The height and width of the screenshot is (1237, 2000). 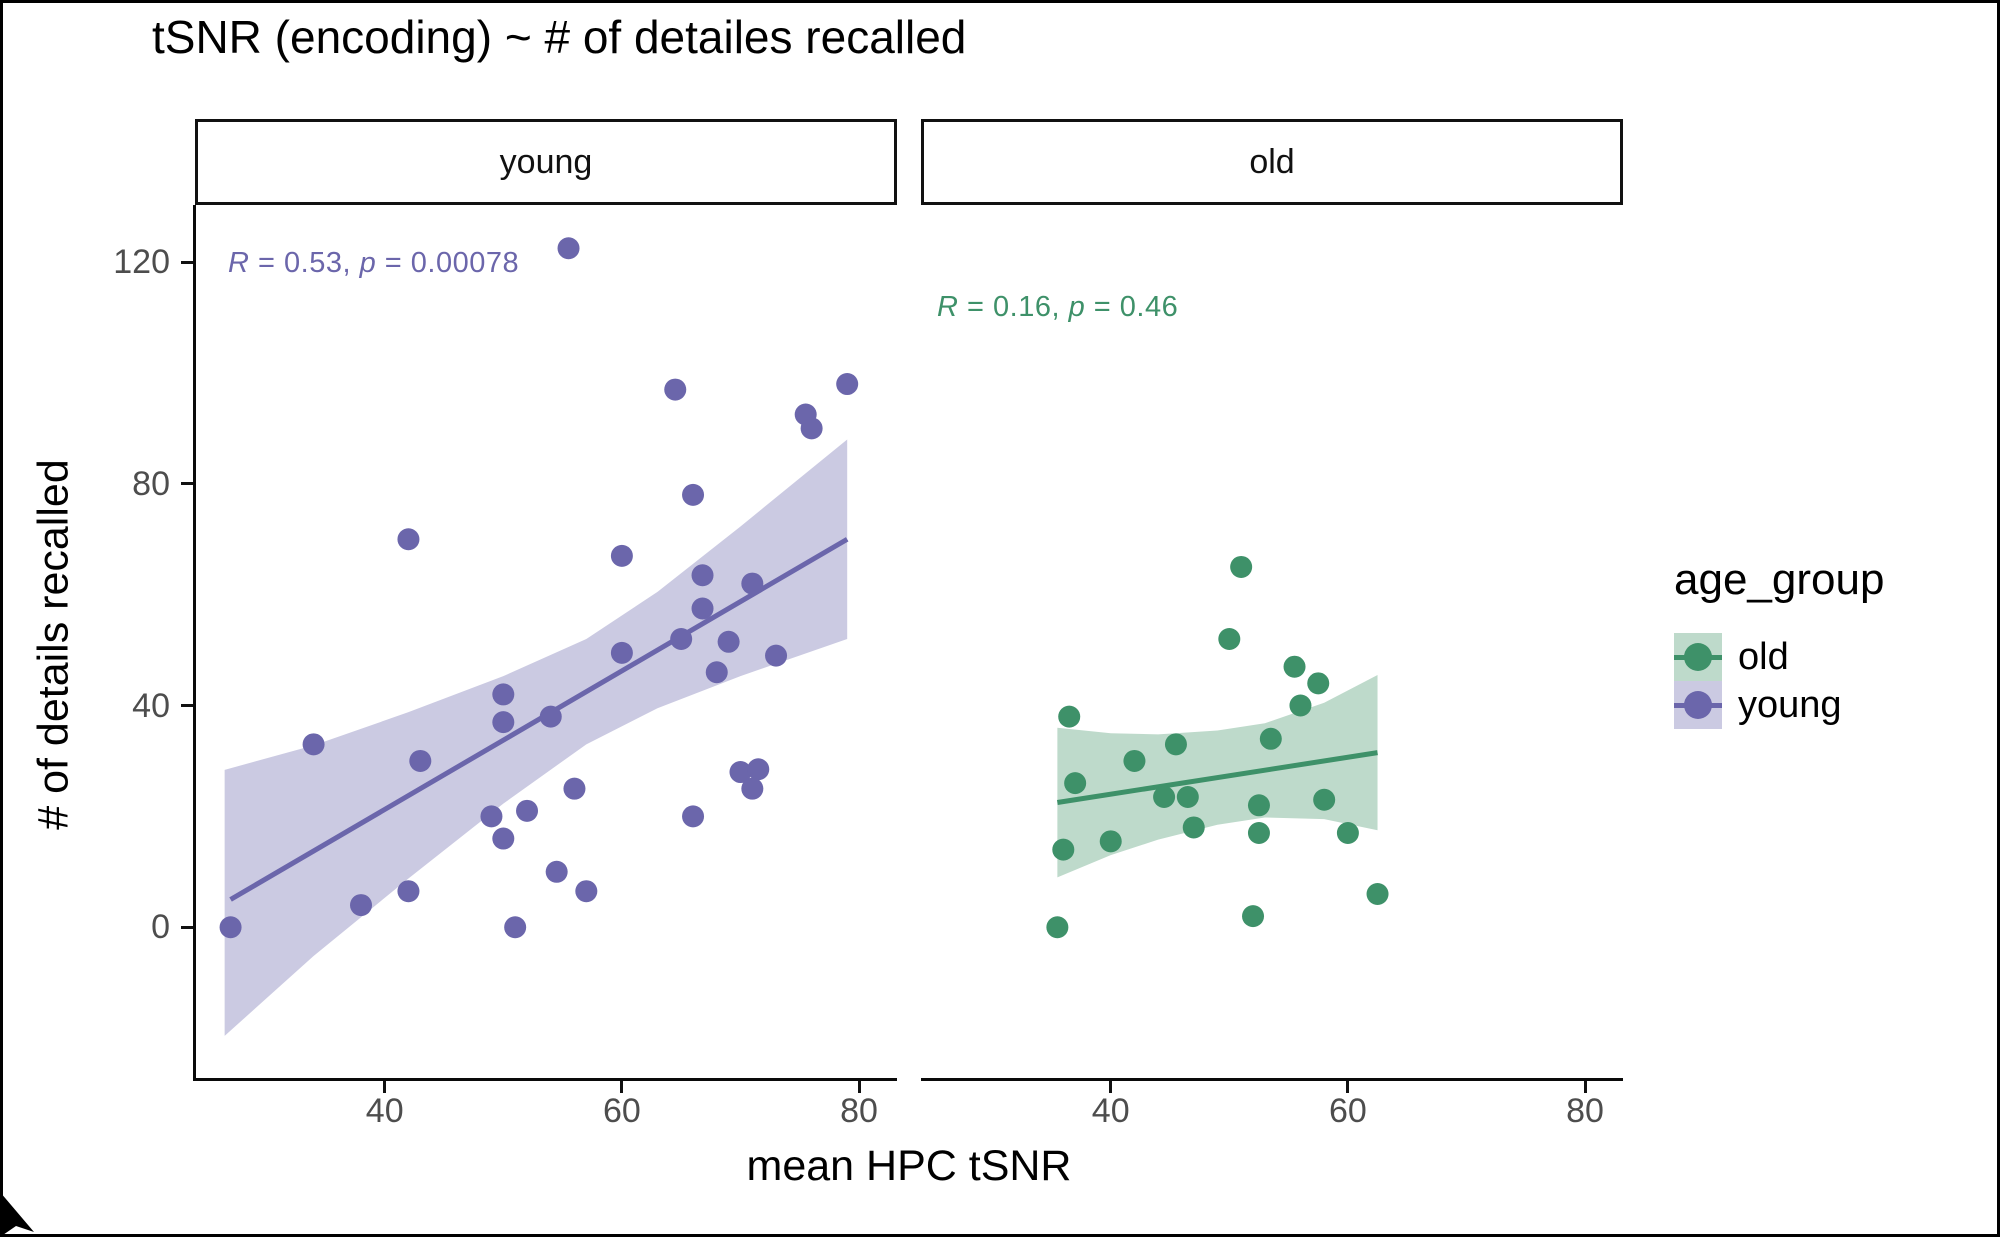 What do you see at coordinates (304, 263) in the screenshot?
I see `annotation-r-value: = 0.53,` at bounding box center [304, 263].